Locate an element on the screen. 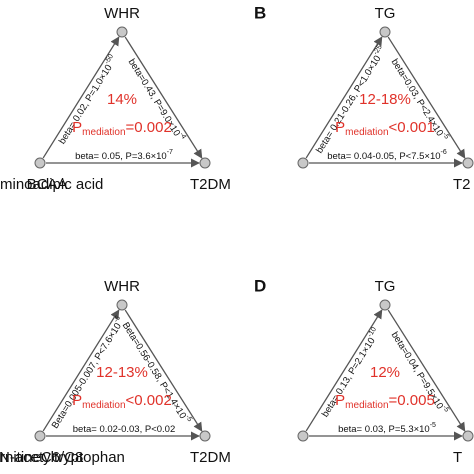 This screenshot has height=474, width=474. mediation-percent: 12% is located at coordinates (385, 372).